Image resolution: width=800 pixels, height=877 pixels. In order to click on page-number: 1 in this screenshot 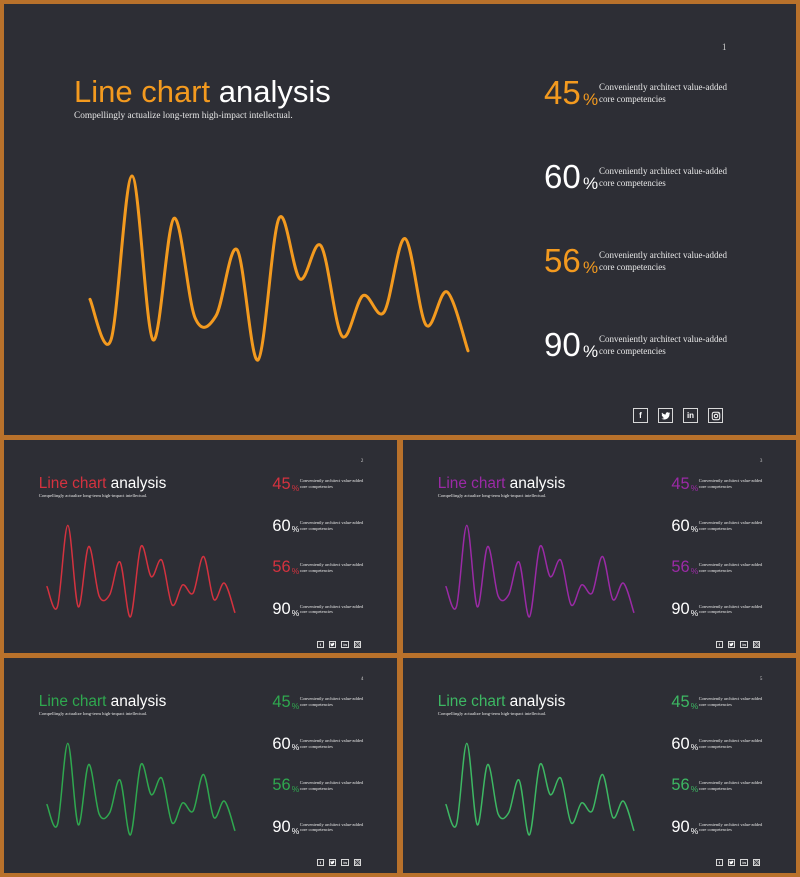, I will do `click(724, 47)`.